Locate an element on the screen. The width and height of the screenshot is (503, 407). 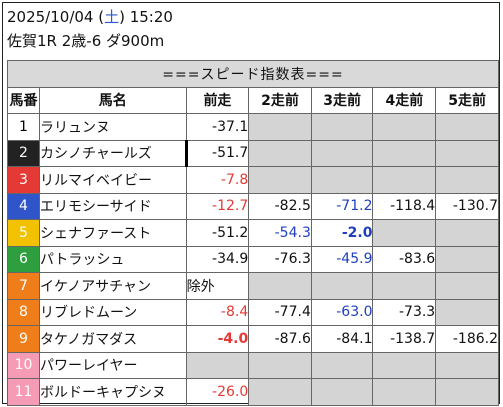
table-row: 8 リブレドムーン -8.4 -77.4 -63.0 -73.3 is located at coordinates (253, 312).